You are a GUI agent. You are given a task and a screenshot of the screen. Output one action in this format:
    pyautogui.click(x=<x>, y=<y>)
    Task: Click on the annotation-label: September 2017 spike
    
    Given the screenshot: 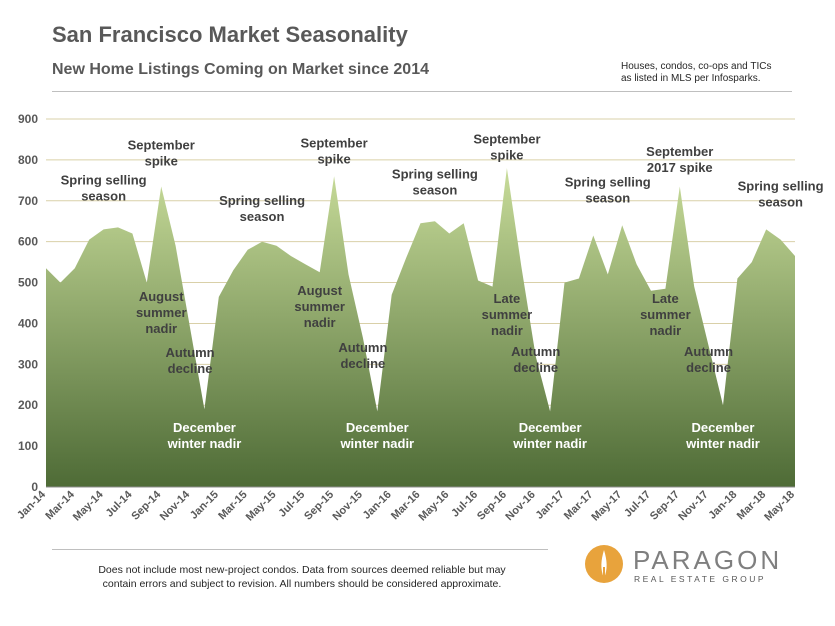 What is the action you would take?
    pyautogui.click(x=679, y=159)
    